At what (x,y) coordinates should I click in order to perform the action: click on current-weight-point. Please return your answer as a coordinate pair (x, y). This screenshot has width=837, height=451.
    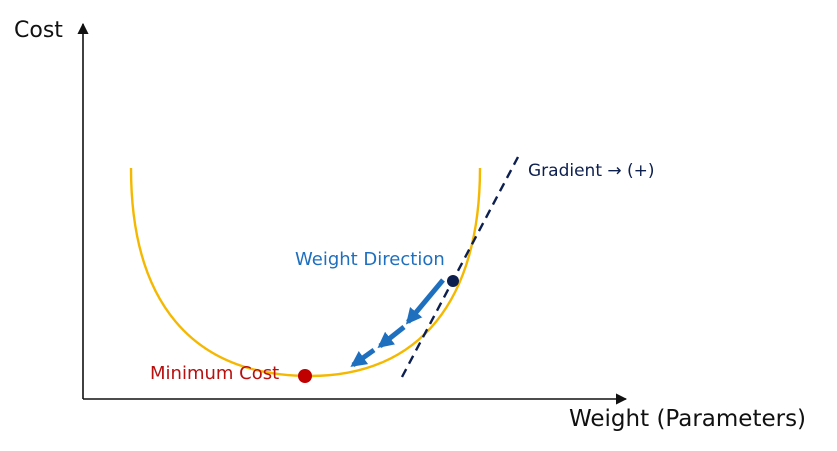
    Looking at the image, I should click on (453, 281).